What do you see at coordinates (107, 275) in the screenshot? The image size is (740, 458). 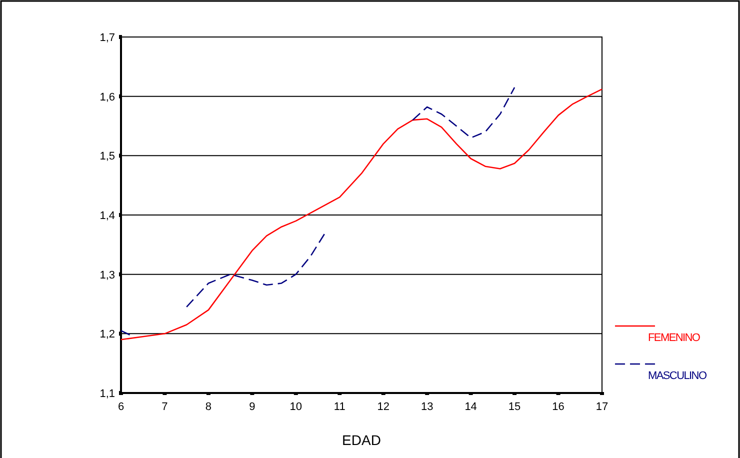 I see `y-tick-label: 1,3` at bounding box center [107, 275].